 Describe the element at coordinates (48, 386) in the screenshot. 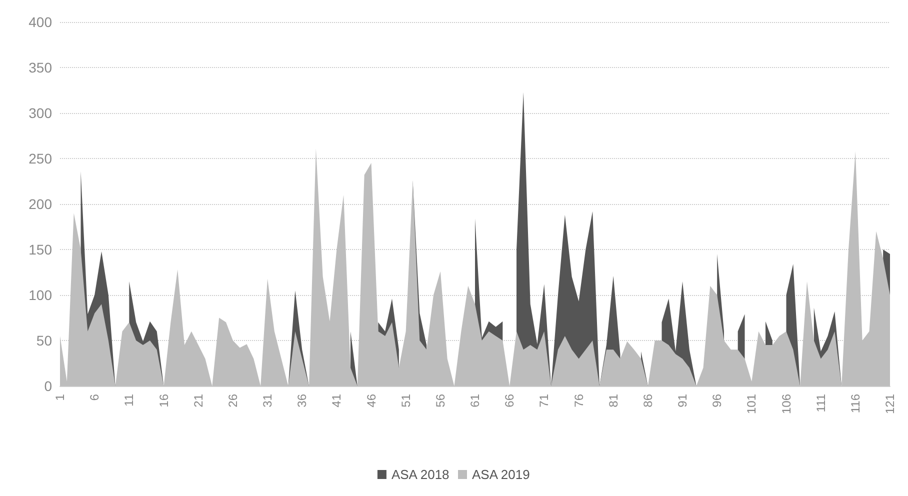

I see `y-tick-label: 0` at that location.